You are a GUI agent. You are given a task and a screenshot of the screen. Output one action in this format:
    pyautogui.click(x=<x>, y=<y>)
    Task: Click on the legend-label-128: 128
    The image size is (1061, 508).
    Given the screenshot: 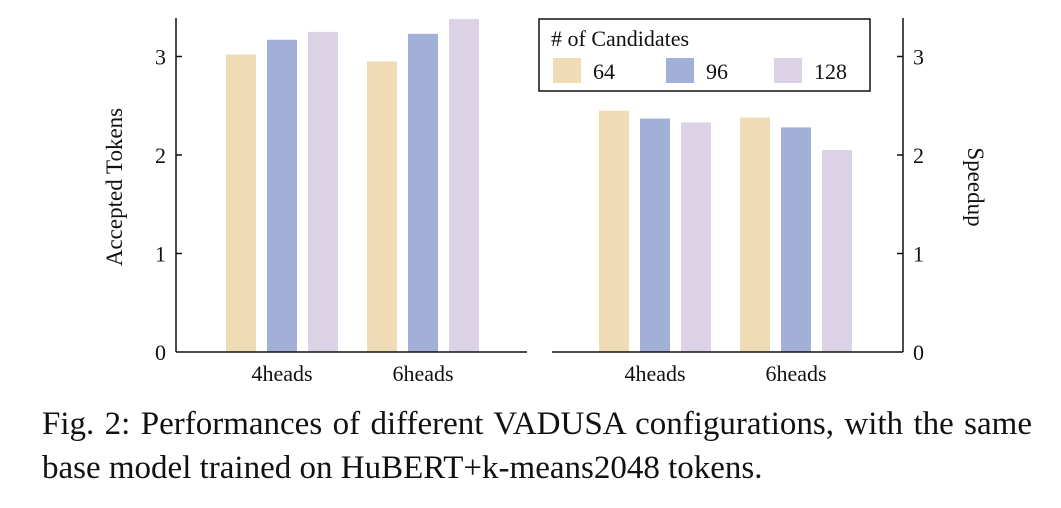 What is the action you would take?
    pyautogui.click(x=830, y=71)
    